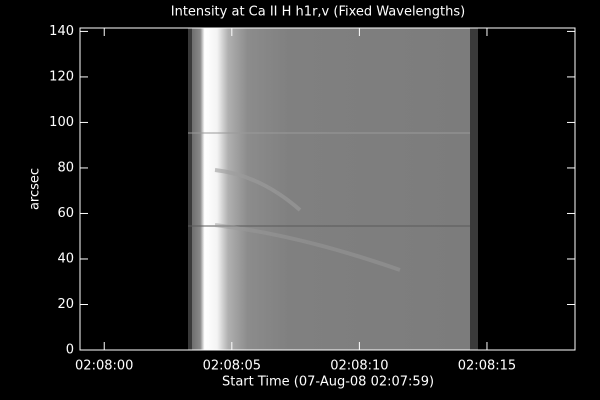 This screenshot has height=400, width=600. What do you see at coordinates (65, 167) in the screenshot?
I see `y-tick-label: 80` at bounding box center [65, 167].